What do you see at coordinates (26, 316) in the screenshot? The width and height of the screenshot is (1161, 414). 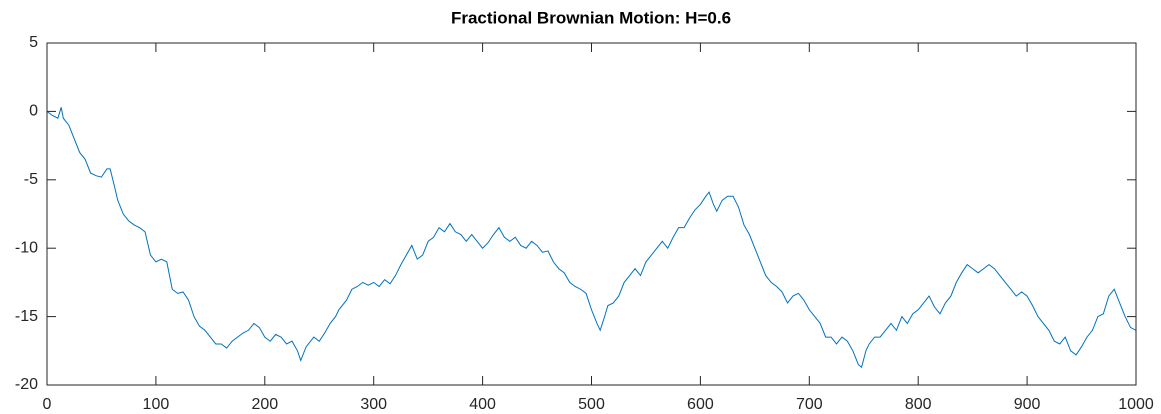 I see `y-tick-label: -15` at bounding box center [26, 316].